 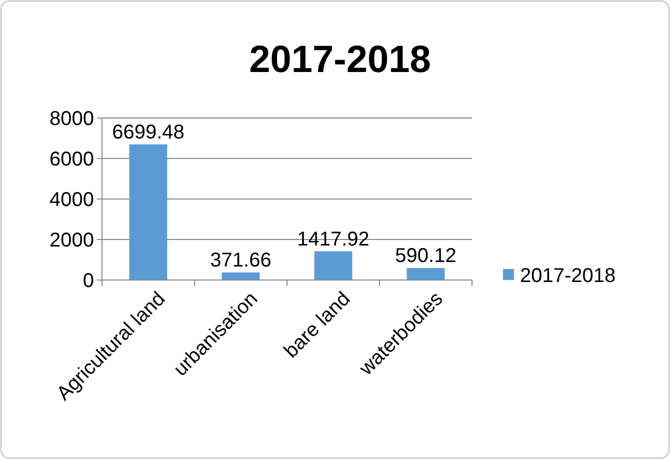 What do you see at coordinates (72, 159) in the screenshot?
I see `y-tick-label: 6000` at bounding box center [72, 159].